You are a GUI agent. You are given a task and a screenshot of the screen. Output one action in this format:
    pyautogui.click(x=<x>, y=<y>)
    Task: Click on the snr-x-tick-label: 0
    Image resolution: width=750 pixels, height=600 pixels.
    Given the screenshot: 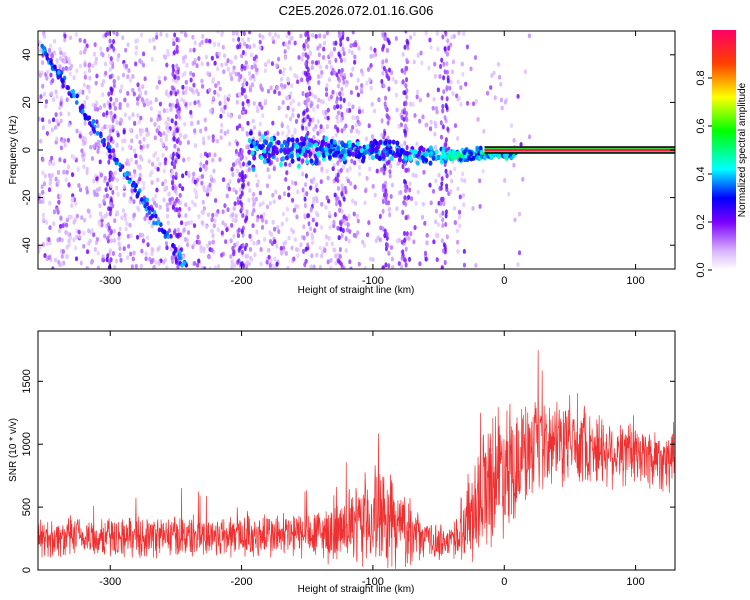 What is the action you would take?
    pyautogui.click(x=504, y=582)
    